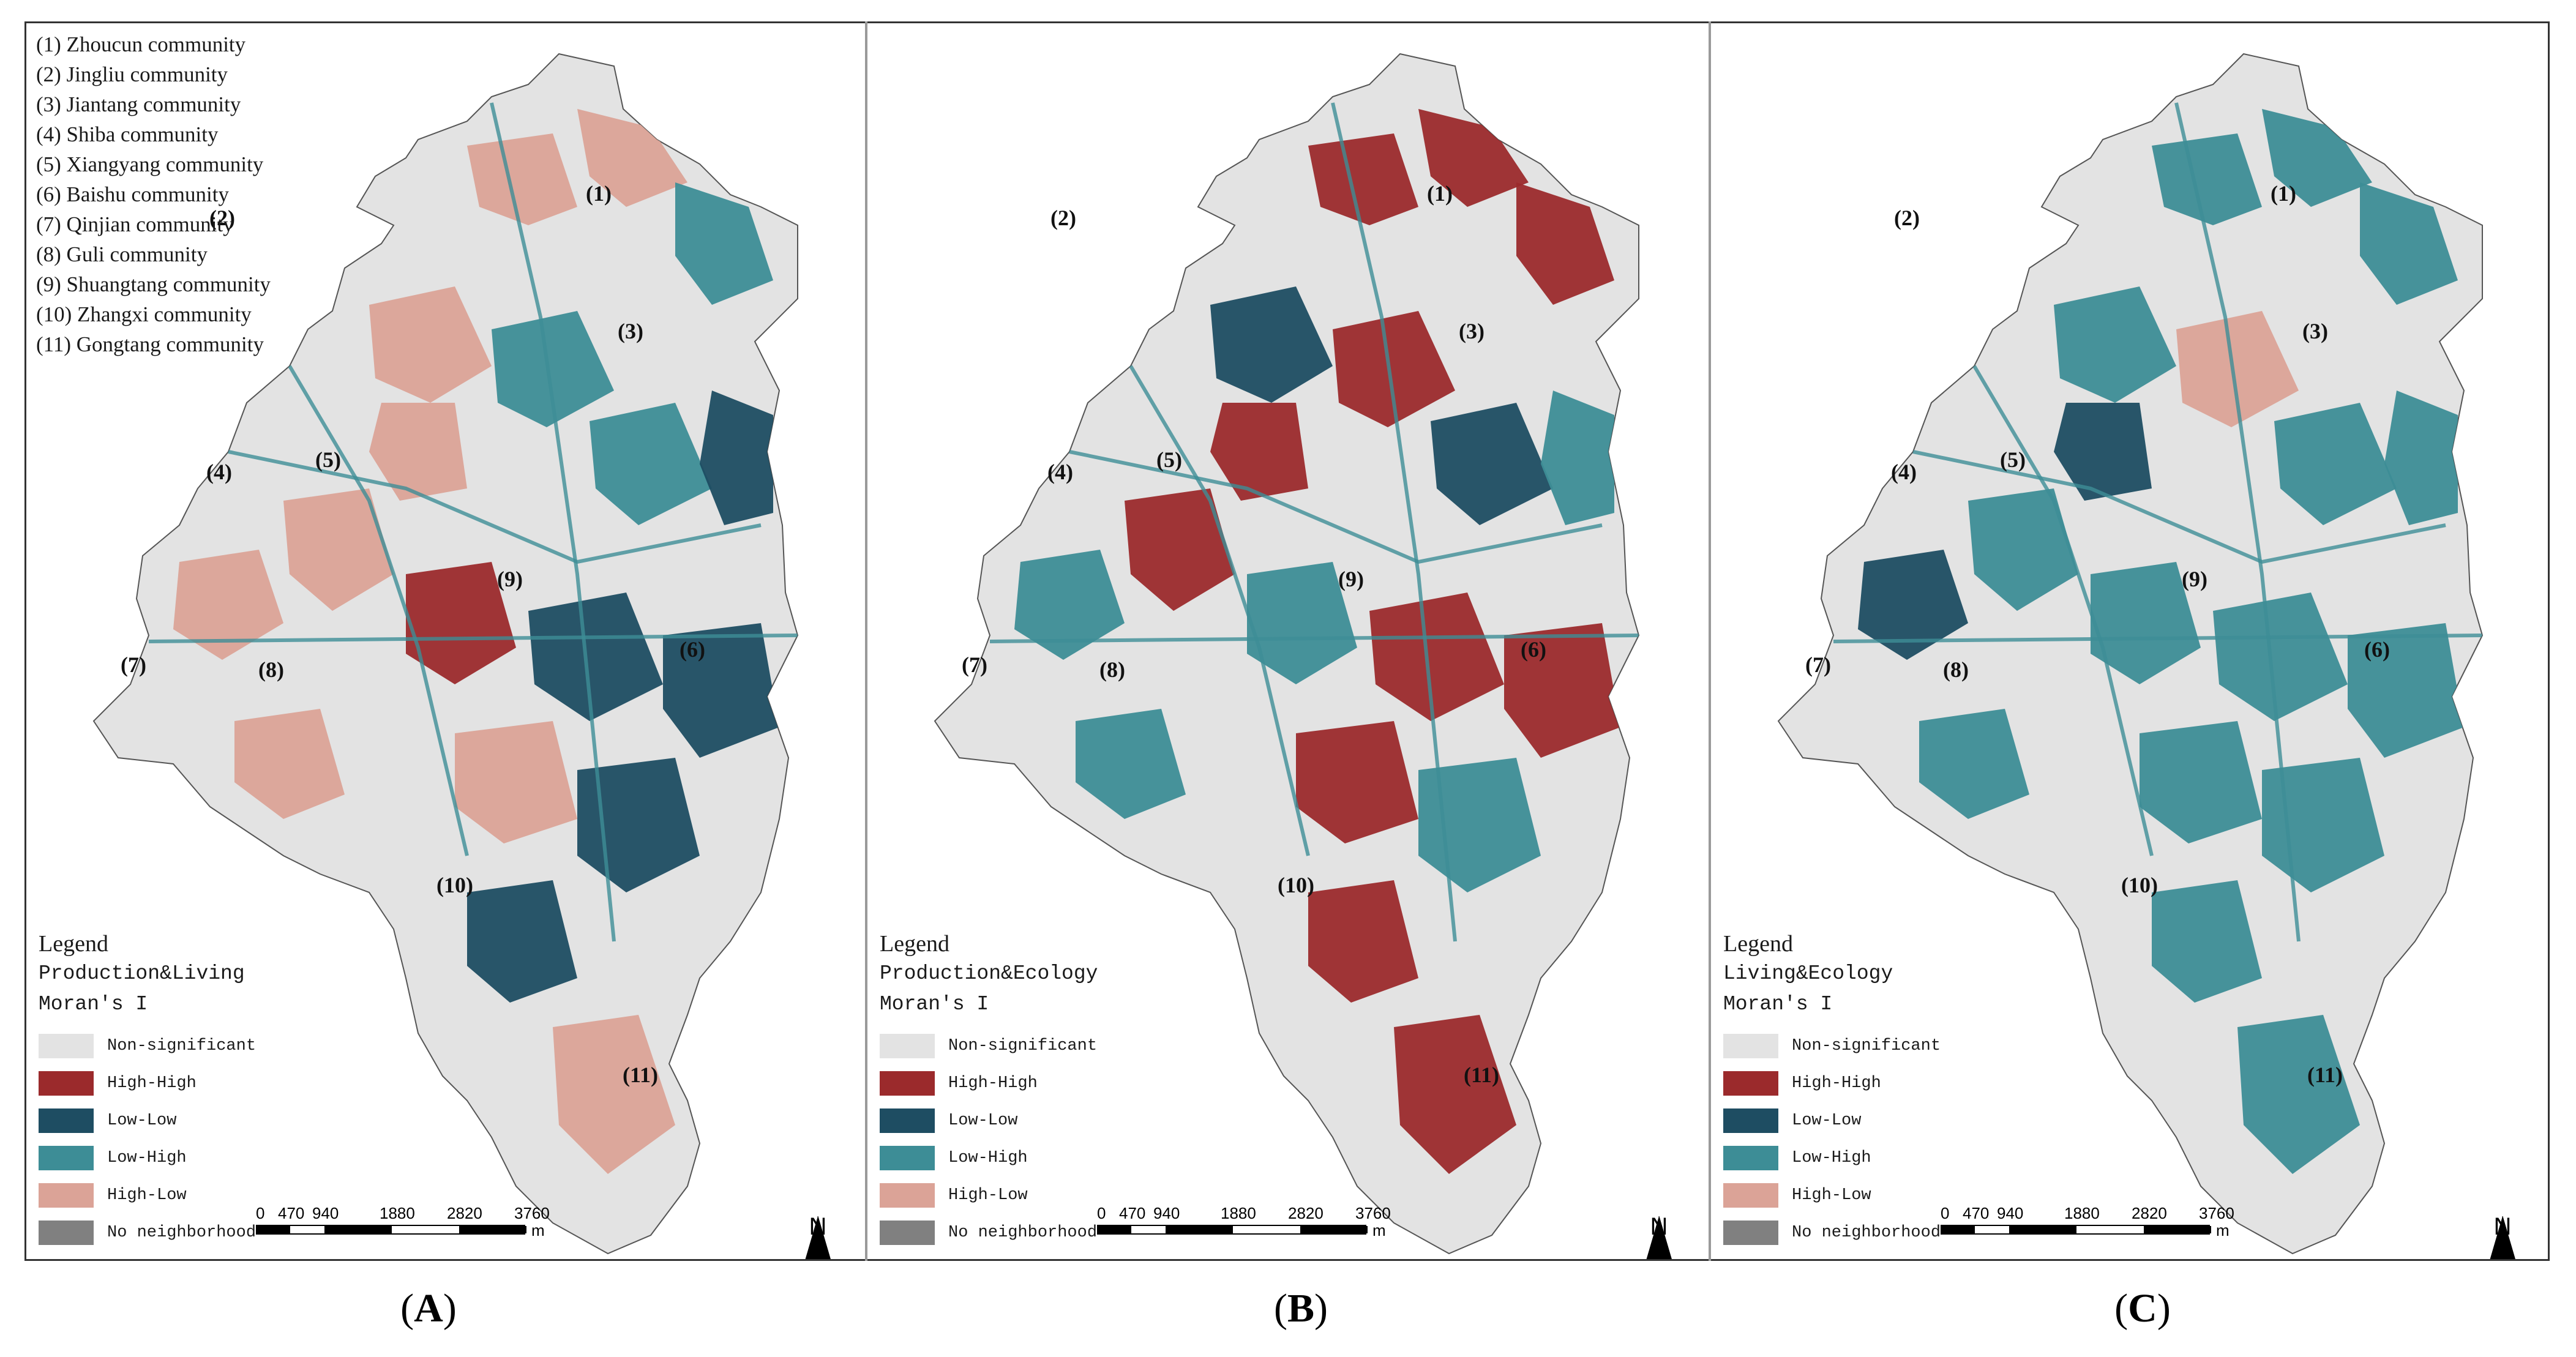 The width and height of the screenshot is (2576, 1357). Describe the element at coordinates (975, 664) in the screenshot. I see `community-map-label: (7)` at that location.